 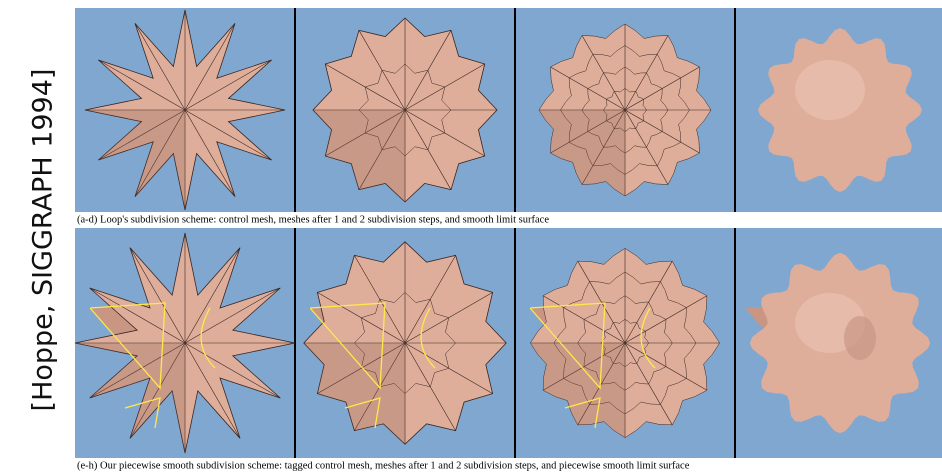 I want to click on bump, so click(x=860, y=338).